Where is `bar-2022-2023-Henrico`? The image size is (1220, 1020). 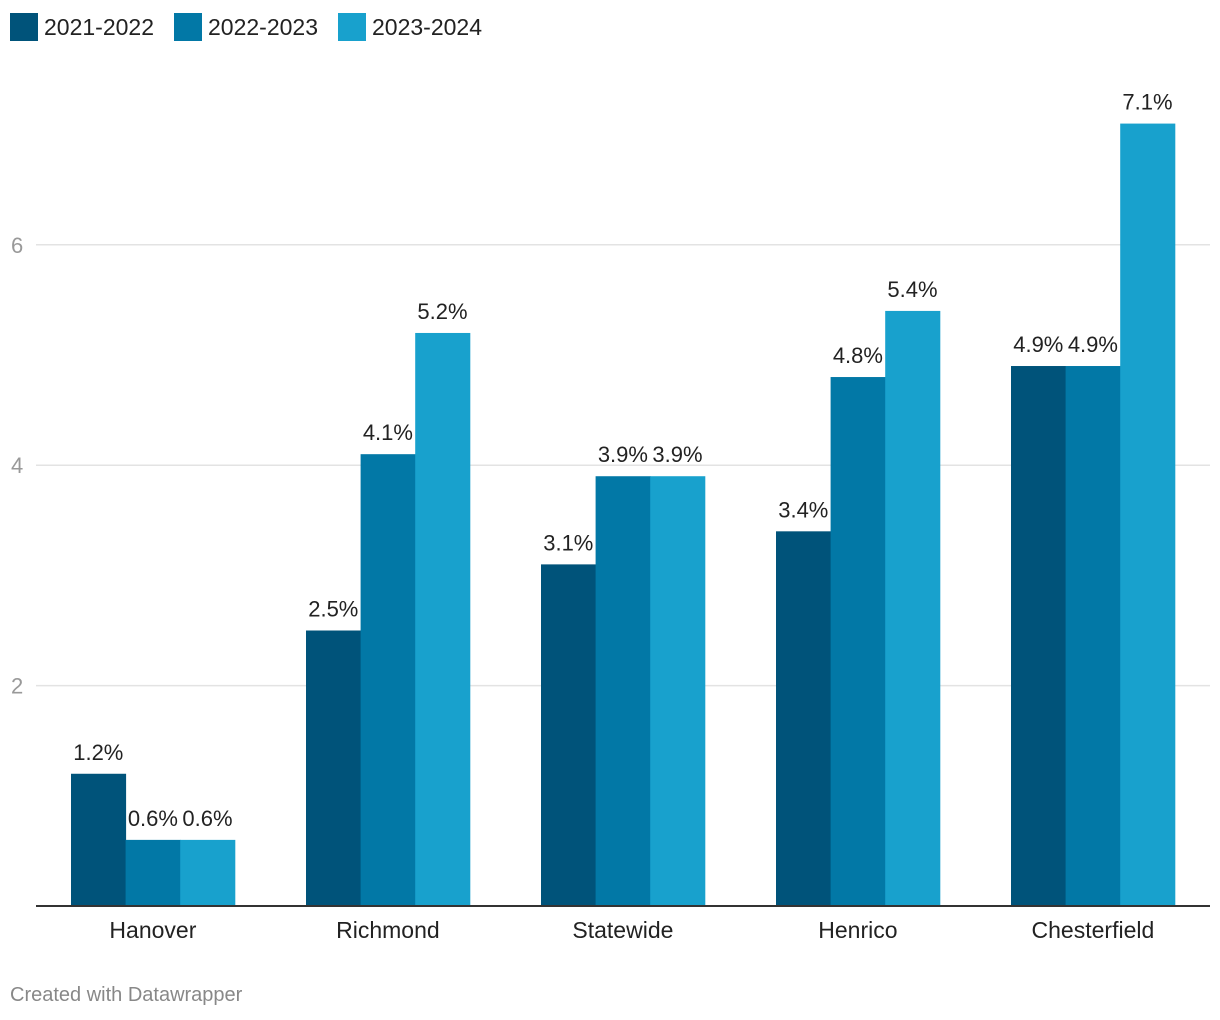 bar-2022-2023-Henrico is located at coordinates (858, 641).